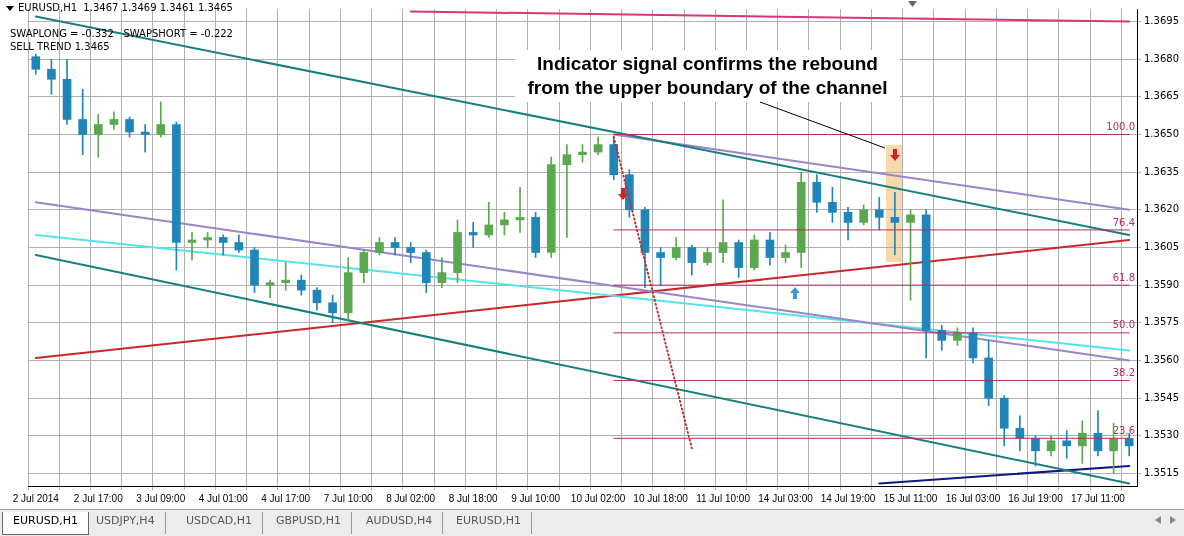 This screenshot has width=1184, height=536. What do you see at coordinates (473, 498) in the screenshot?
I see `x-tick-label: 8 Jul 18:00` at bounding box center [473, 498].